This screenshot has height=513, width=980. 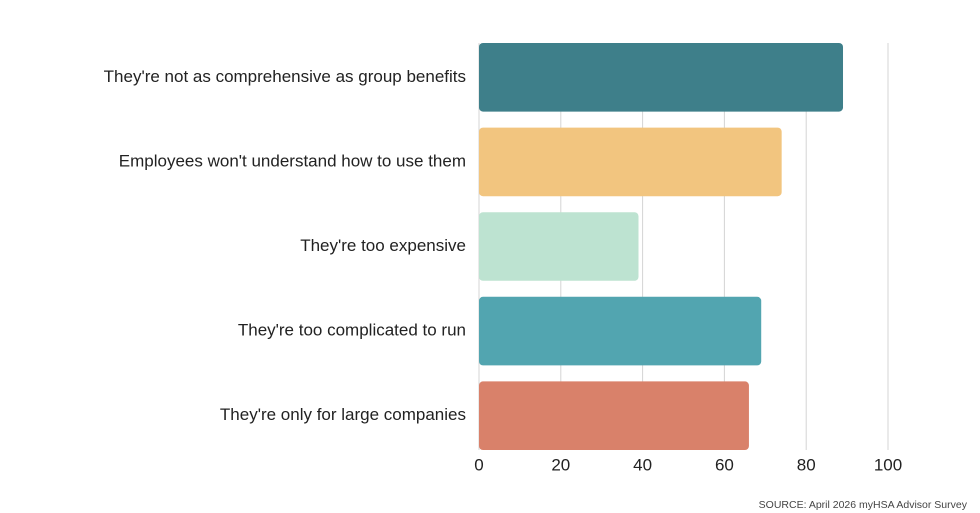 I want to click on y-tick-label: They're too complicated to run, so click(x=352, y=330).